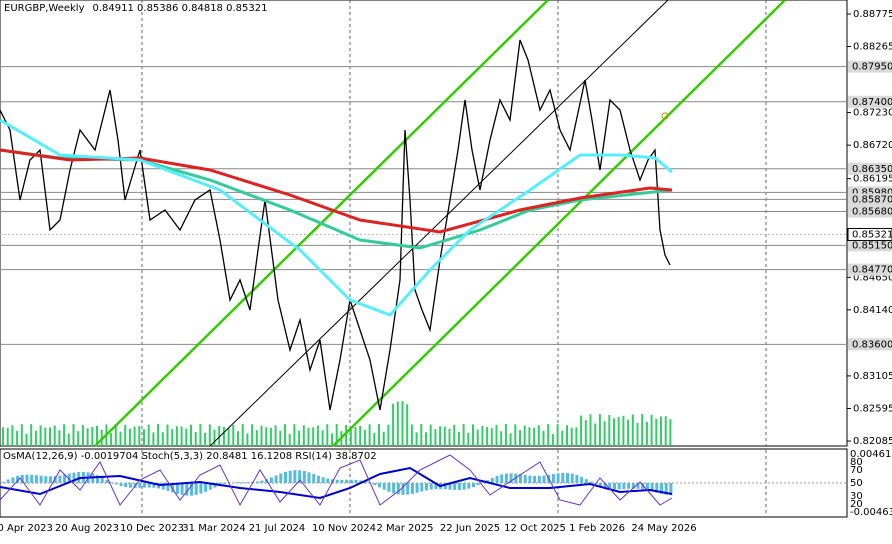 This screenshot has height=544, width=892. What do you see at coordinates (872, 212) in the screenshot?
I see `level-label: 0.85680` at bounding box center [872, 212].